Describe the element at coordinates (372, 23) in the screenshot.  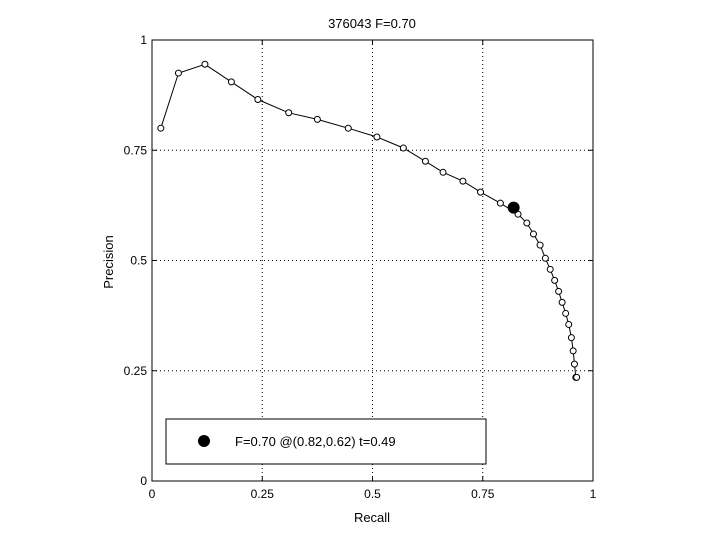
I see `chart-title: 376043 F=0.70` at that location.